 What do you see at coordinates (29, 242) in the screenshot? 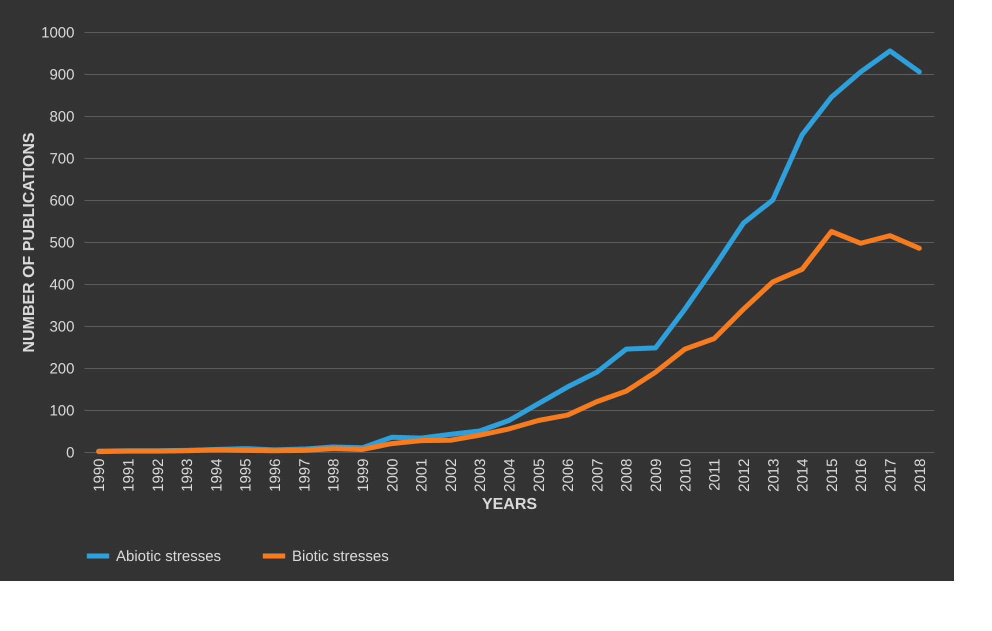
I see `y-axis-title: NUMBER OF PUBLICATIONS` at bounding box center [29, 242].